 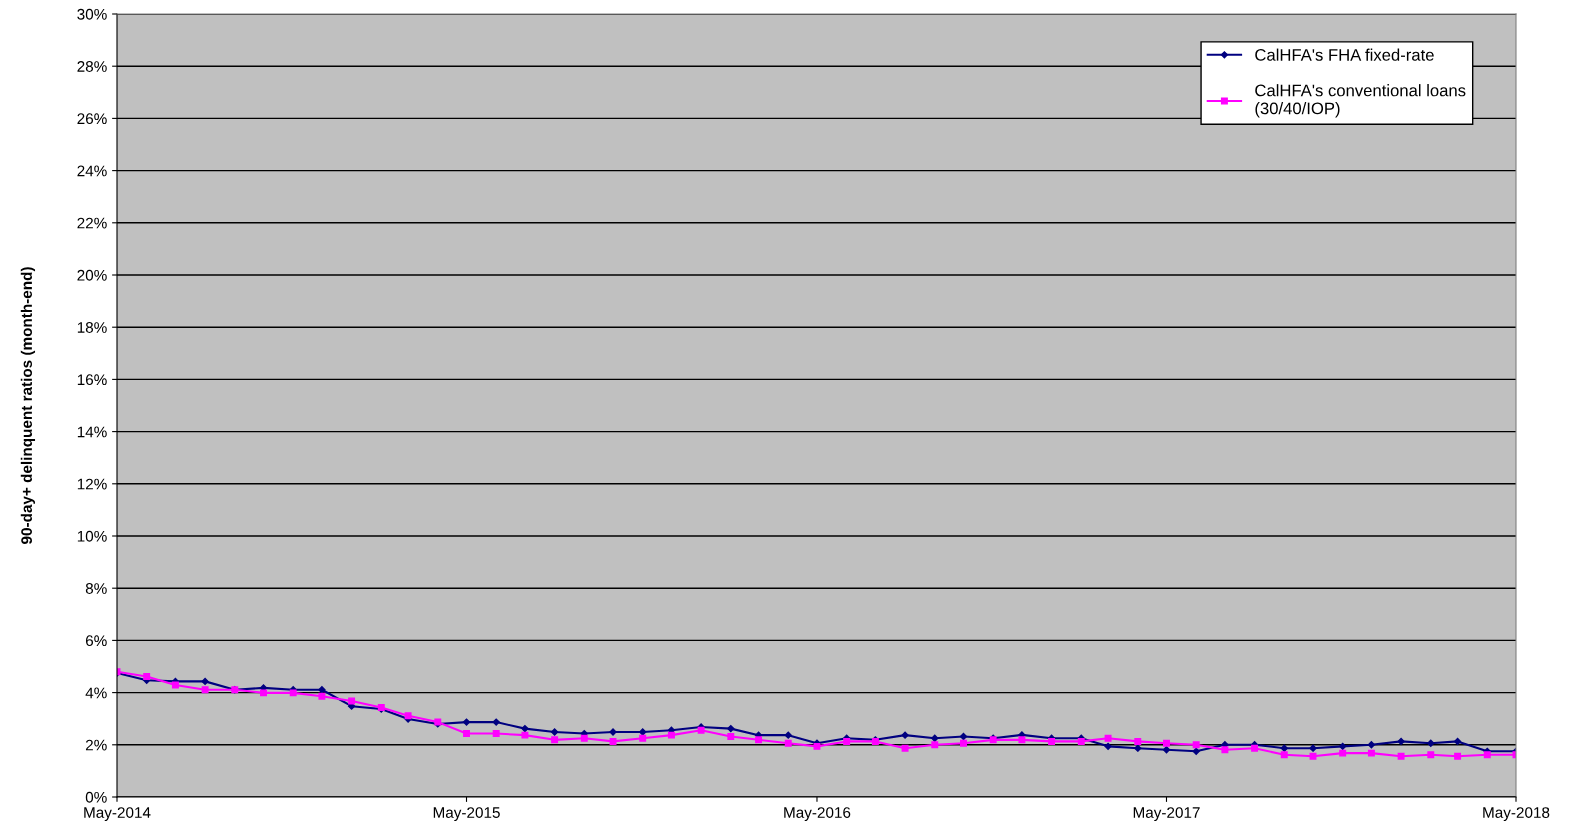 What do you see at coordinates (1166, 814) in the screenshot?
I see `x-tick-label: May-2017` at bounding box center [1166, 814].